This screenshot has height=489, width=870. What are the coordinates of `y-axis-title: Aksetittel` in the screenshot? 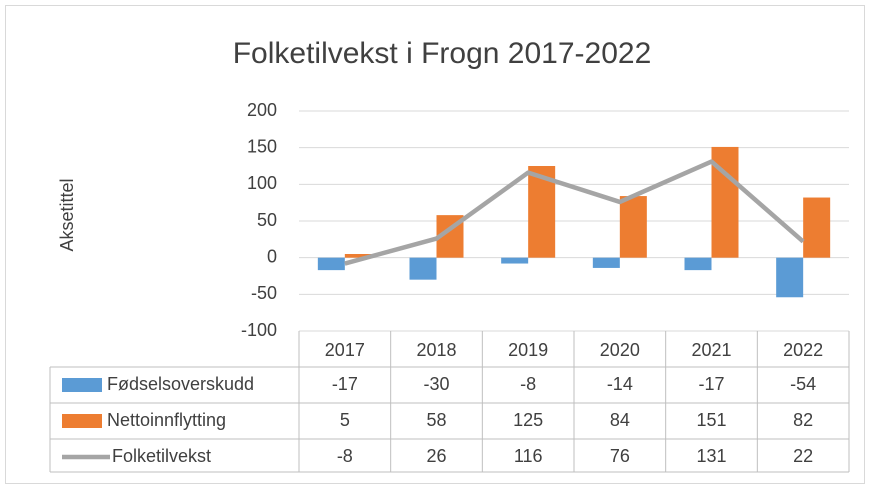 It's located at (67, 214).